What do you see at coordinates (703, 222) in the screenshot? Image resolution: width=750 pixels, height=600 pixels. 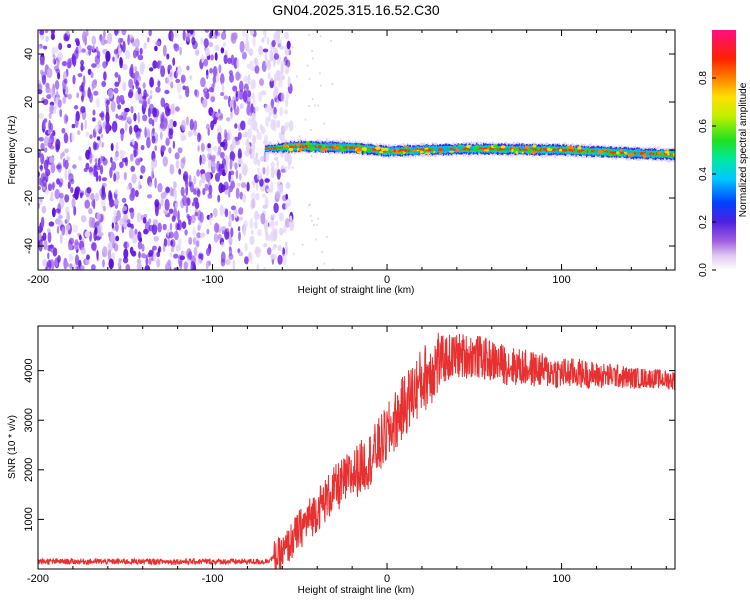 I see `colorbar-tick-label: 0.2` at bounding box center [703, 222].